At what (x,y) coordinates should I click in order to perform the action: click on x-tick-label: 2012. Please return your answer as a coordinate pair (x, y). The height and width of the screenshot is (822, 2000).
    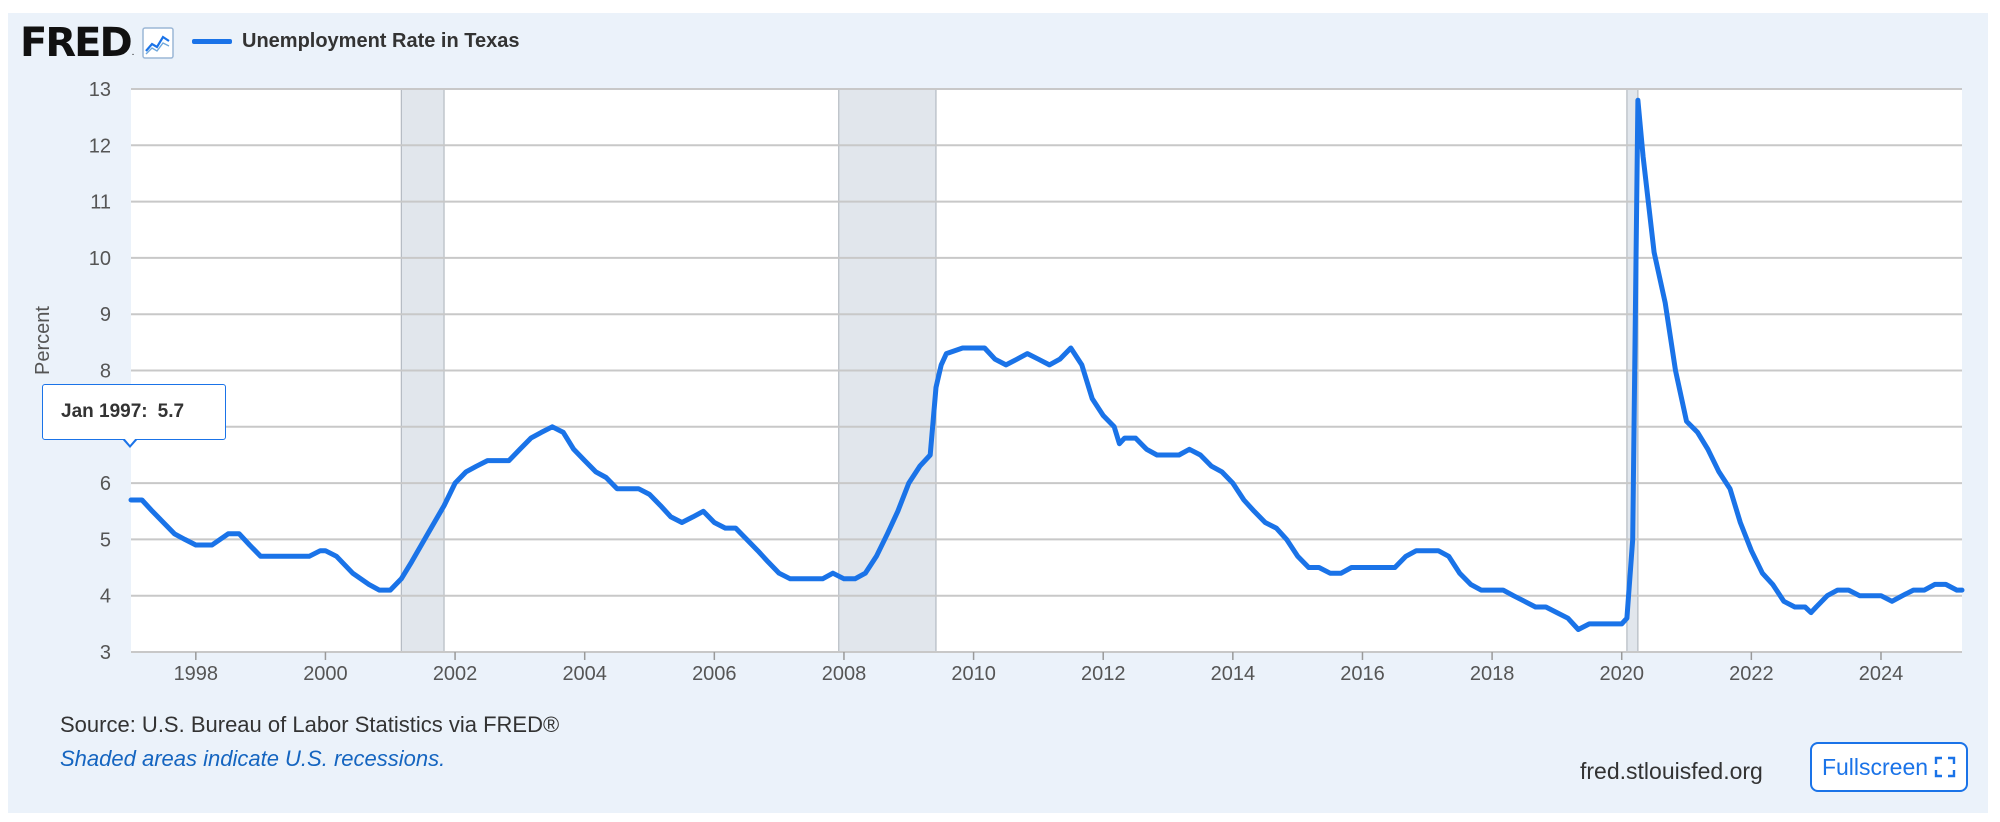
    Looking at the image, I should click on (1103, 674).